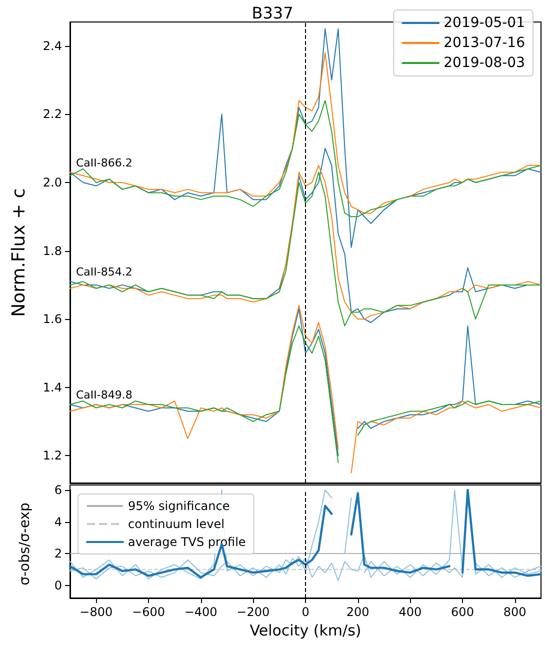 The image size is (545, 648). What do you see at coordinates (104, 163) in the screenshot?
I see `annotation: CaII-866.2` at bounding box center [104, 163].